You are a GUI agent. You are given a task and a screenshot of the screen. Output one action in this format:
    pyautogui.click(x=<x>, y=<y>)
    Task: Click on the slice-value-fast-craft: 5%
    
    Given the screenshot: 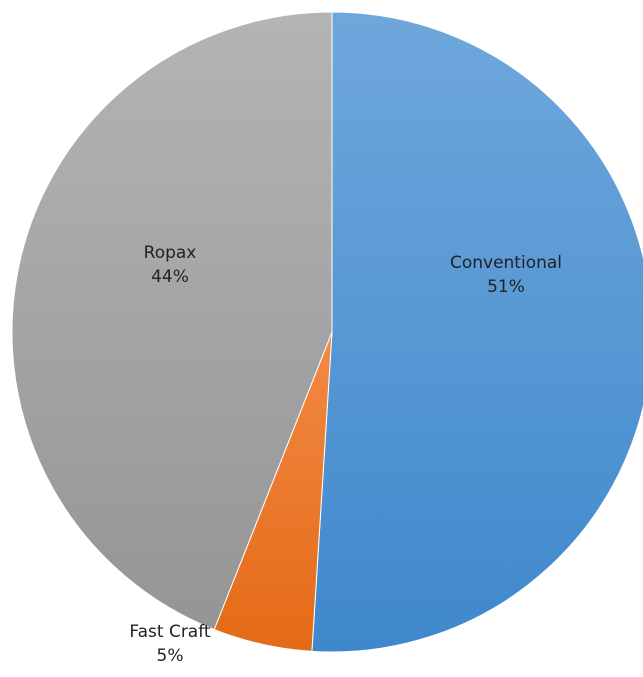 What is the action you would take?
    pyautogui.click(x=170, y=656)
    